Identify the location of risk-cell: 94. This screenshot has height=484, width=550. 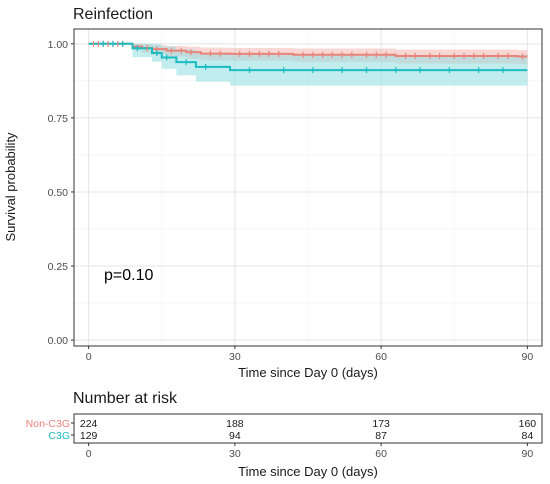
(235, 436).